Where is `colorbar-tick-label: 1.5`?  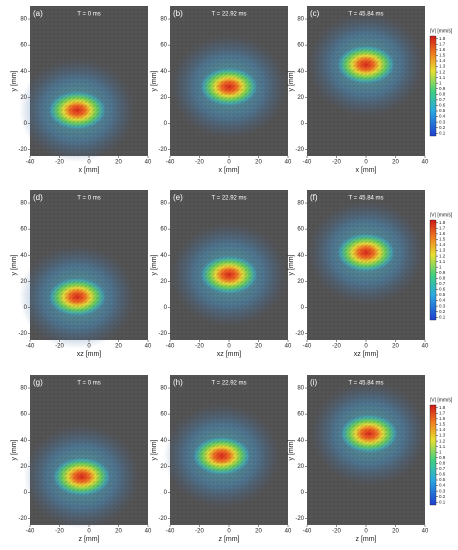
colorbar-tick-label: 1.5 is located at coordinates (442, 55).